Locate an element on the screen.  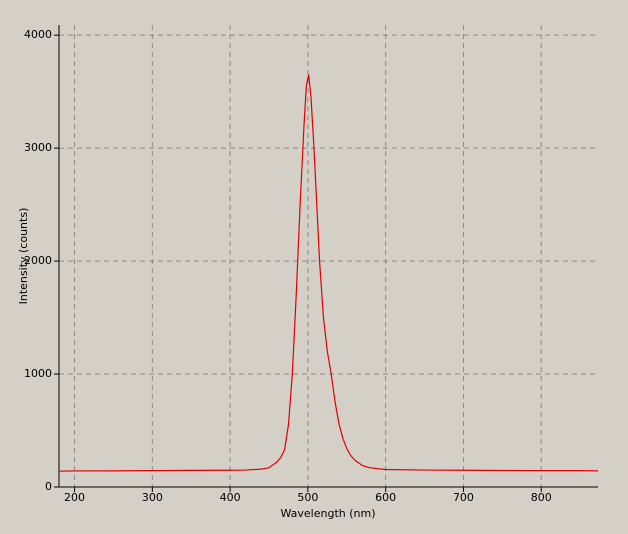
x-tick-label: 300 is located at coordinates (152, 497).